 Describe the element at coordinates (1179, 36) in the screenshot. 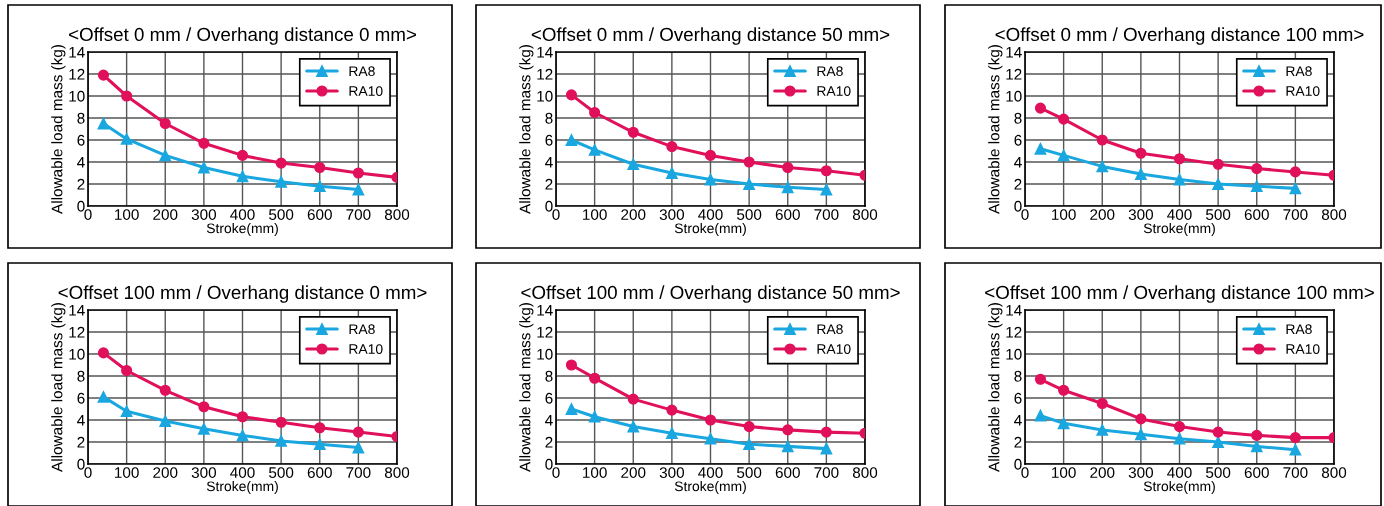

I see `chart-title: <Offset 0 mm / Overhang distance 100 mm>` at that location.